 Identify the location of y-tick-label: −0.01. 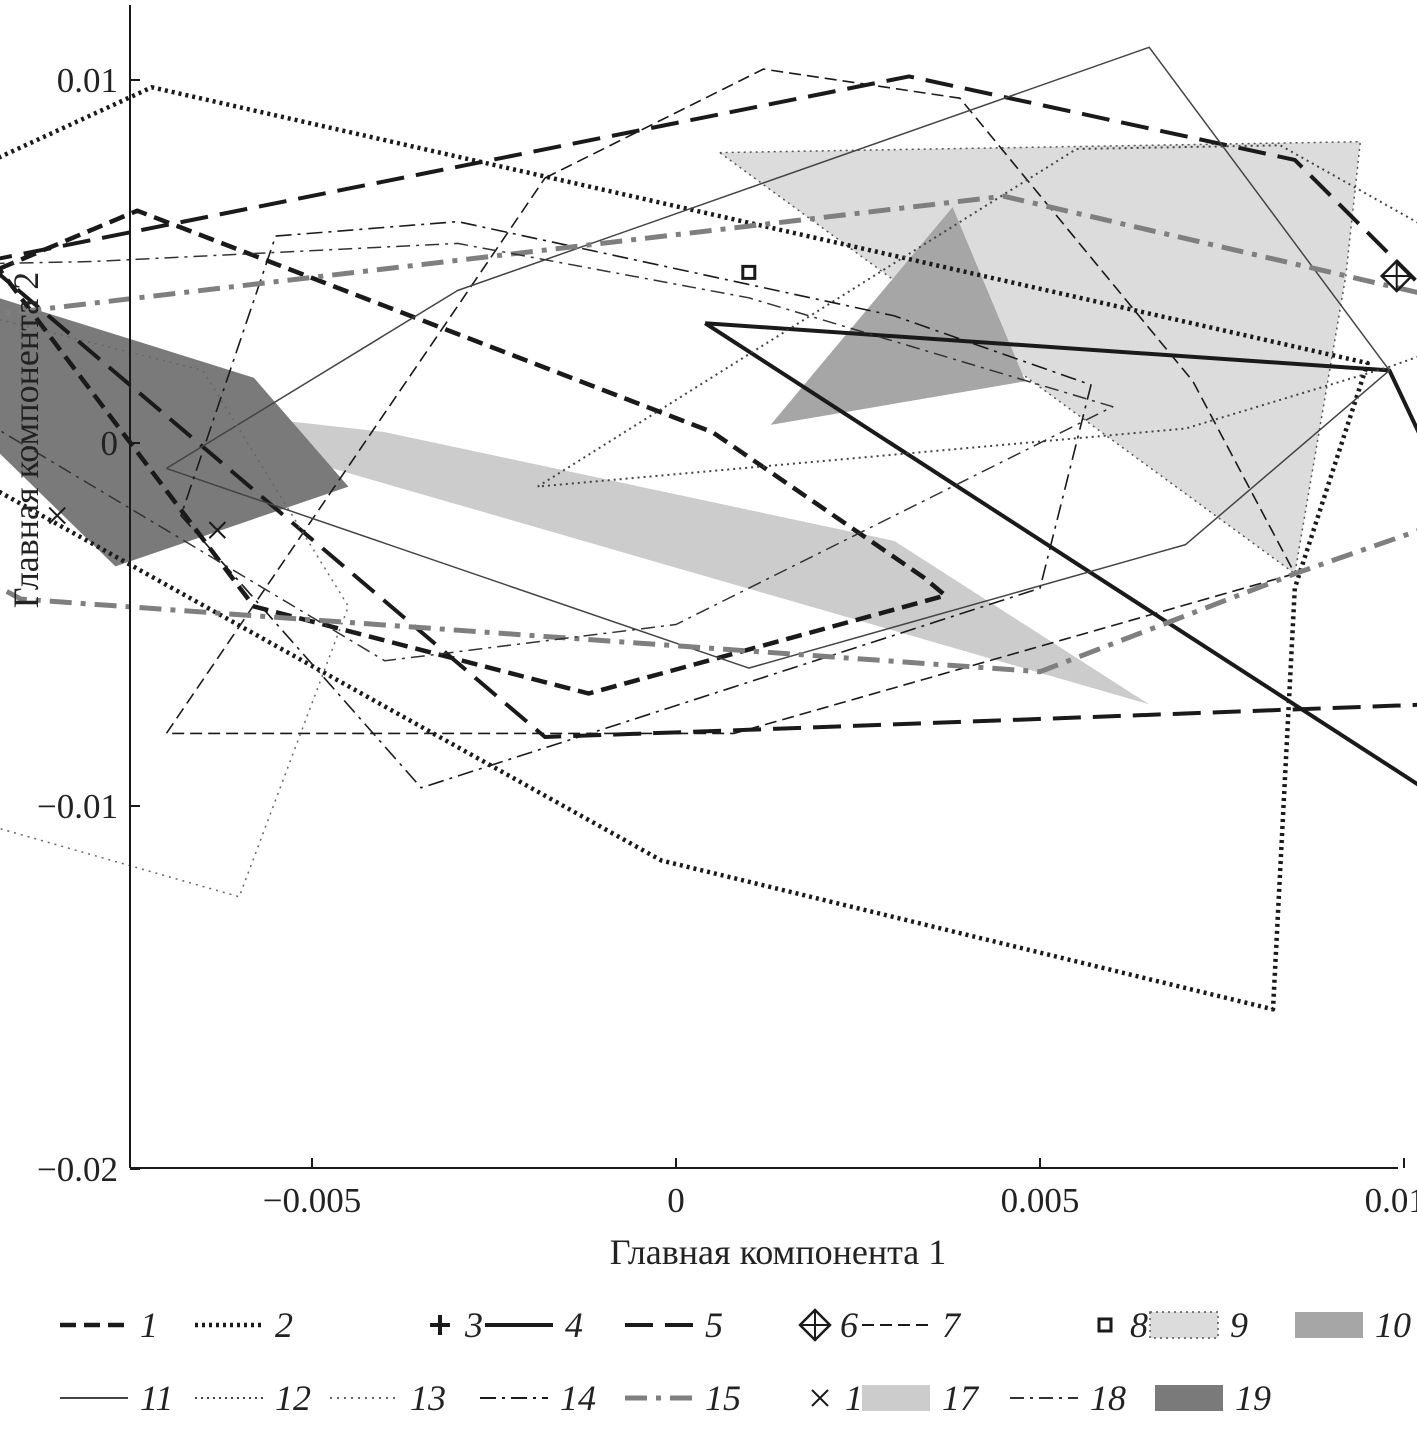
(77, 806).